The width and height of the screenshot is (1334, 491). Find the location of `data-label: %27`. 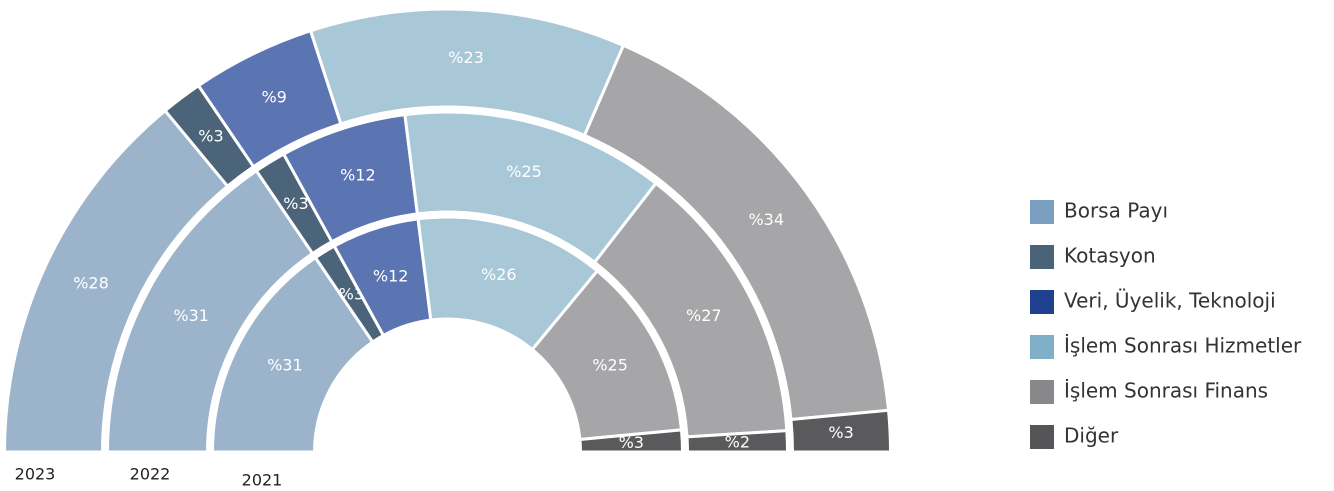

data-label: %27 is located at coordinates (704, 315).